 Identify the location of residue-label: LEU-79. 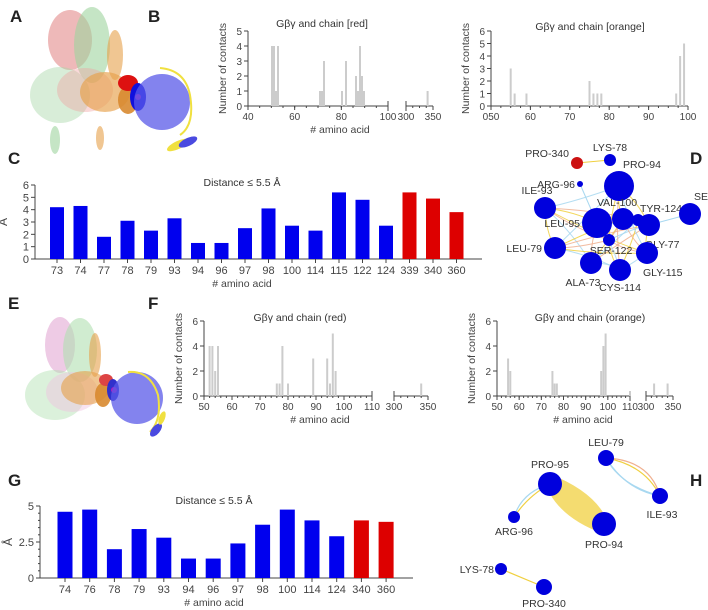
(606, 443).